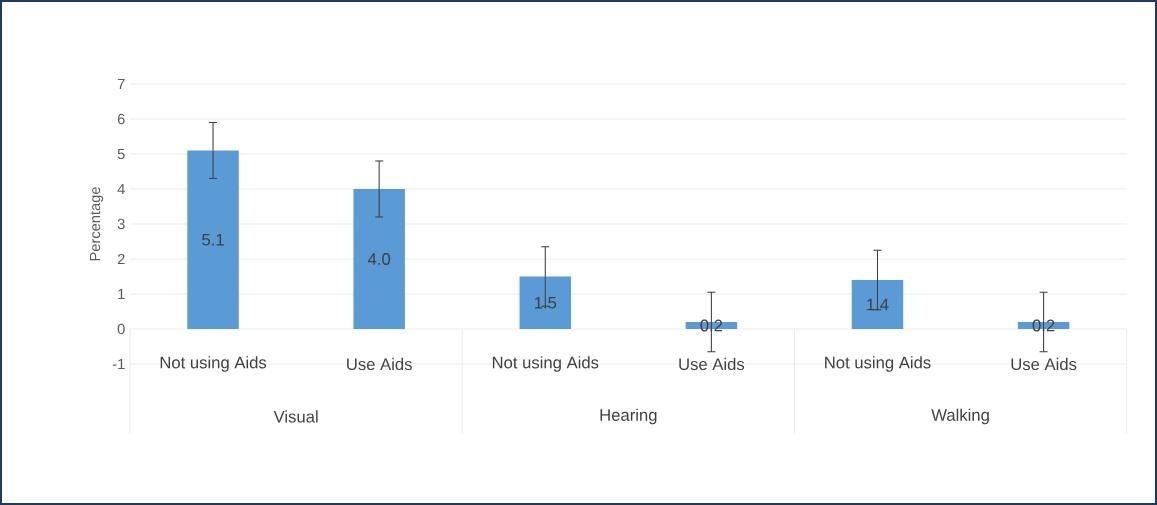 This screenshot has width=1157, height=505. I want to click on y-tick-label: 1, so click(121, 294).